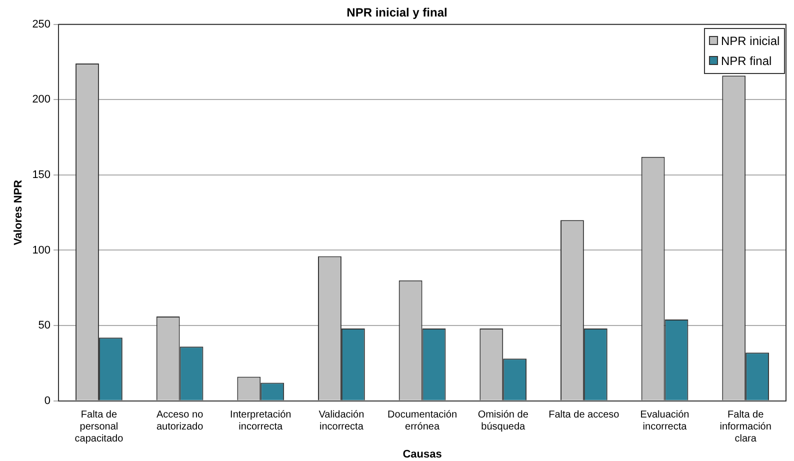 This screenshot has width=794, height=461. I want to click on legend-label: NPR final, so click(746, 61).